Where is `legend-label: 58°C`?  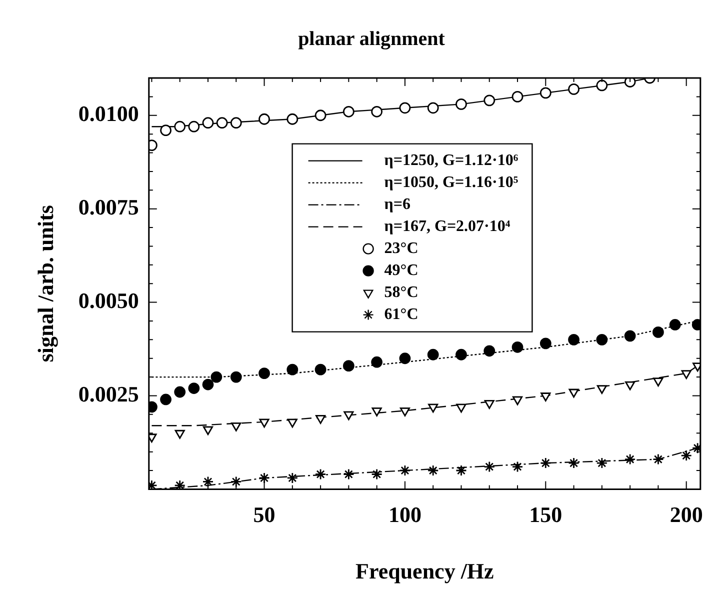 legend-label: 58°C is located at coordinates (401, 292).